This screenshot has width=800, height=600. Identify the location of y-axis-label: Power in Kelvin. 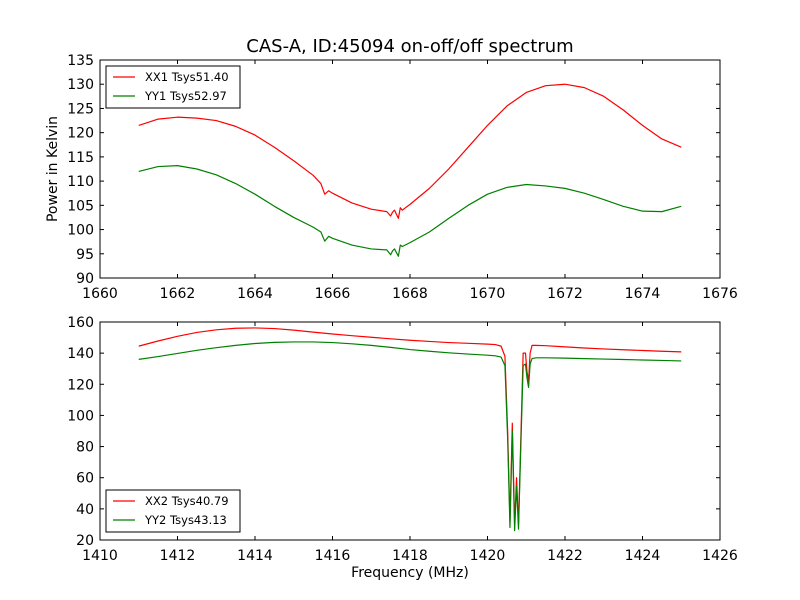
(53, 169).